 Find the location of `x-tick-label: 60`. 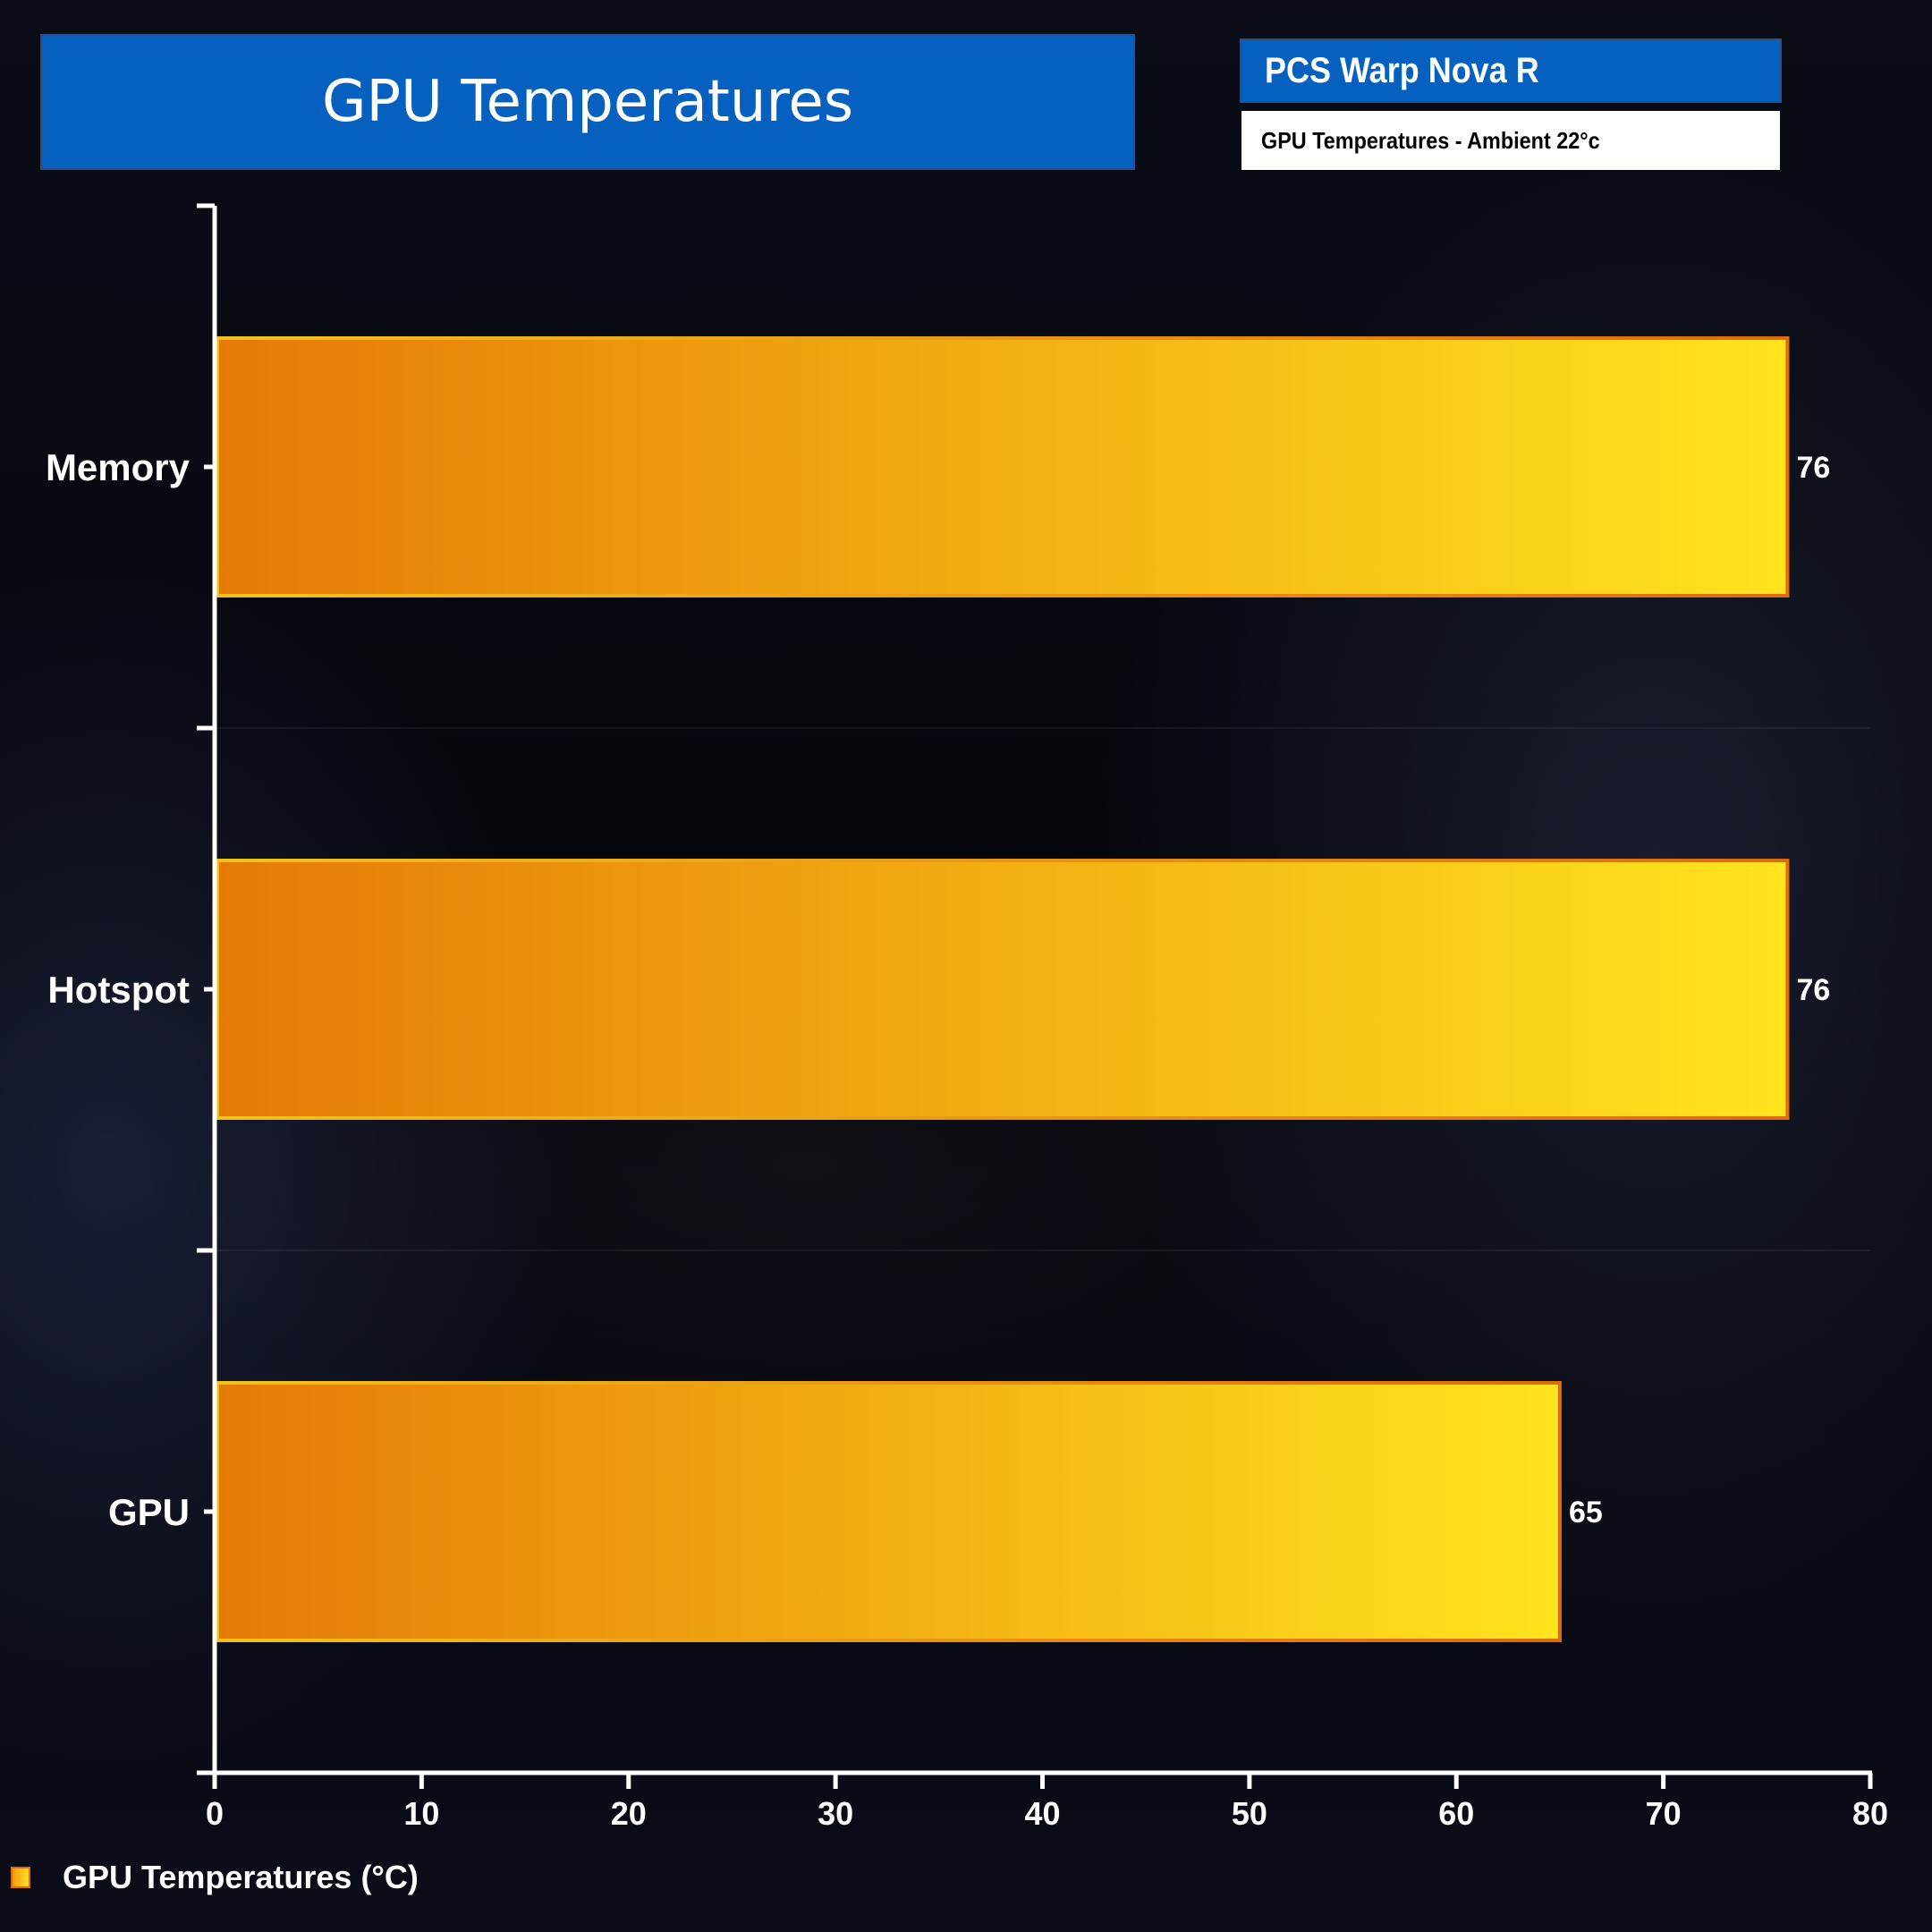

x-tick-label: 60 is located at coordinates (1456, 1813).